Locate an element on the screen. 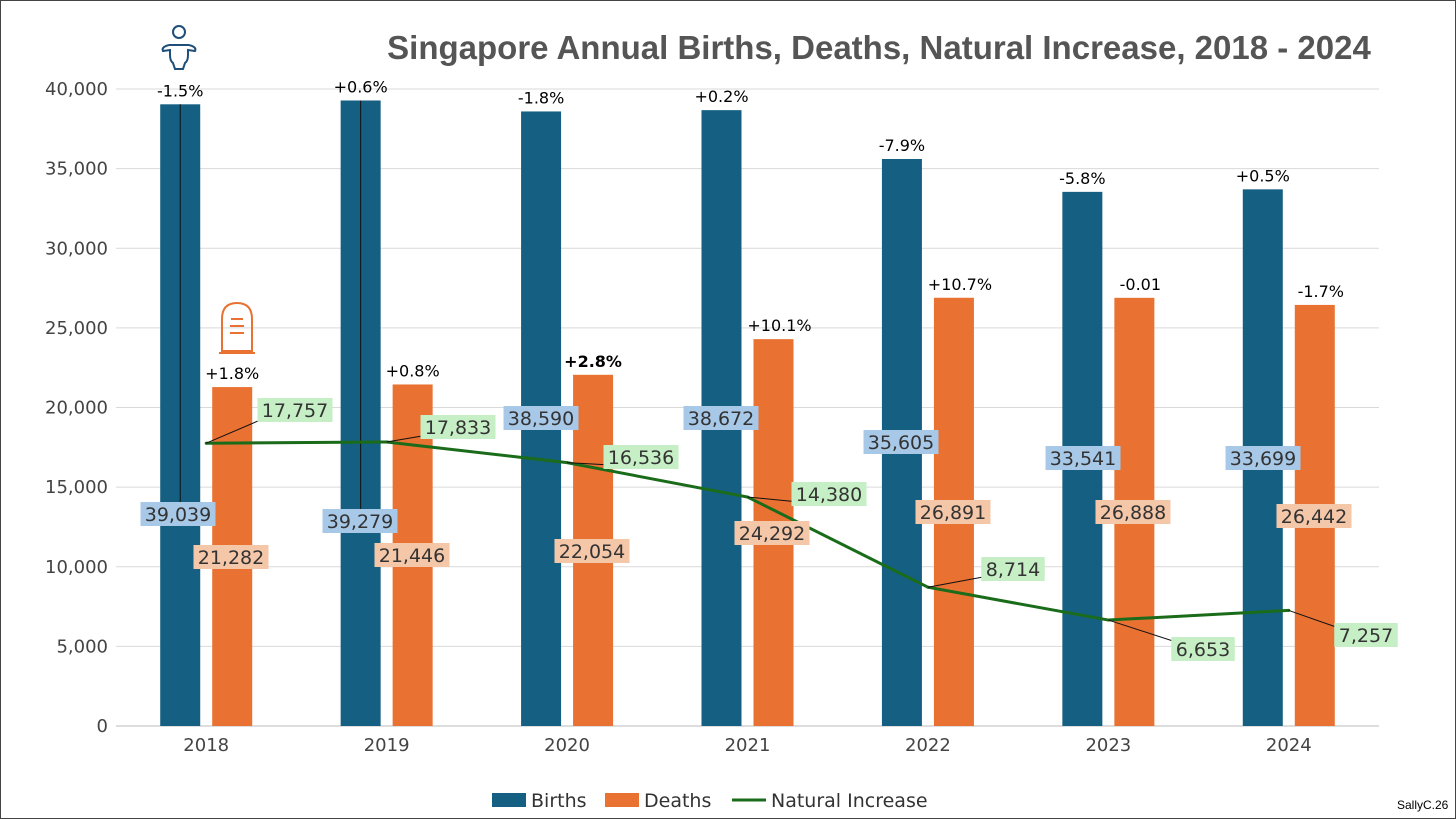  births-change-label: -7.9% is located at coordinates (902, 145).